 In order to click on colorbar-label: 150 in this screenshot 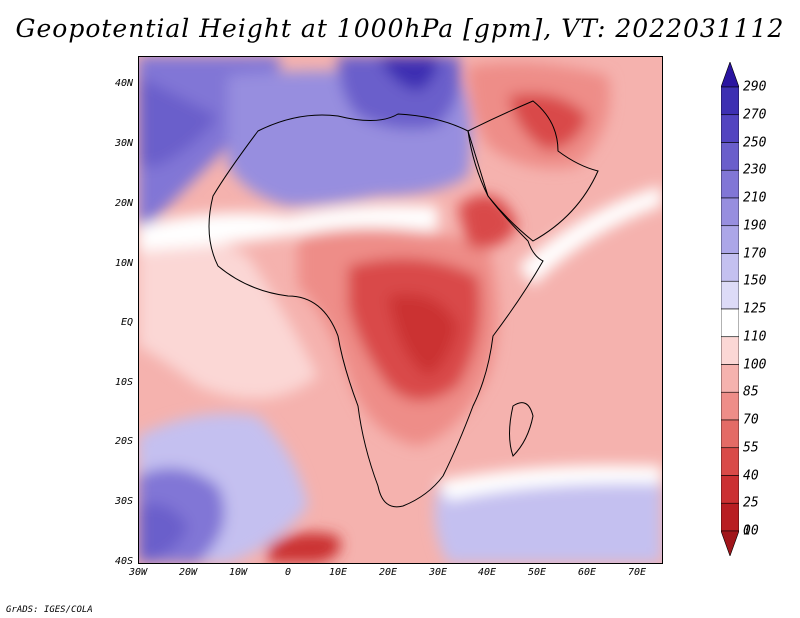, I will do `click(755, 281)`.